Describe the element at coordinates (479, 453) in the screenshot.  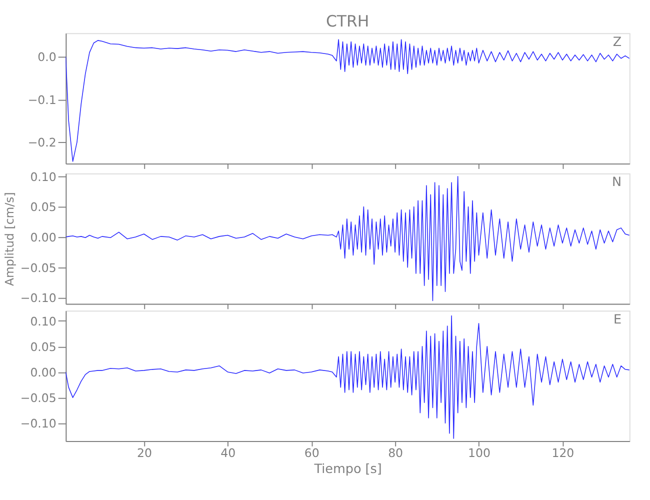
I see `x-tick-label: 100` at that location.